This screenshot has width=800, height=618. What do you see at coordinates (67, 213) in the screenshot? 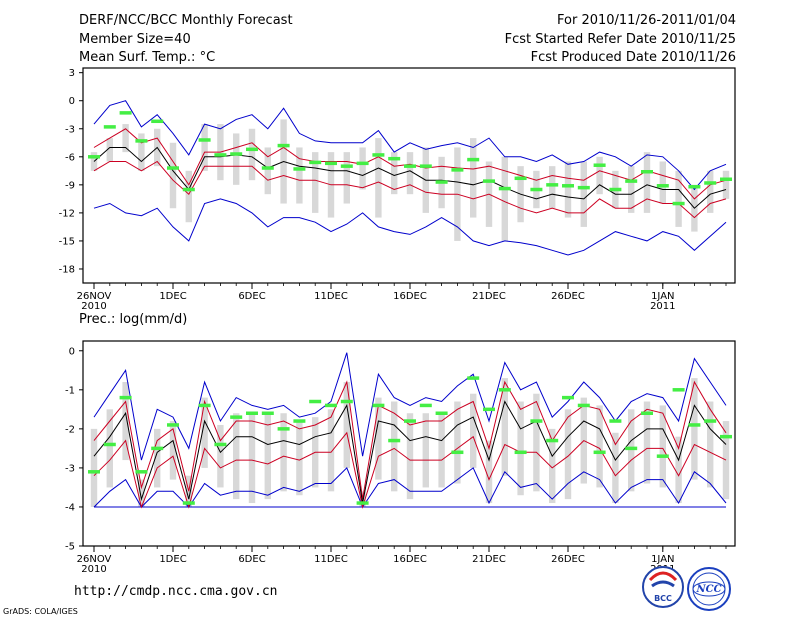
I see `temp-ytick-label: -12` at bounding box center [67, 213].